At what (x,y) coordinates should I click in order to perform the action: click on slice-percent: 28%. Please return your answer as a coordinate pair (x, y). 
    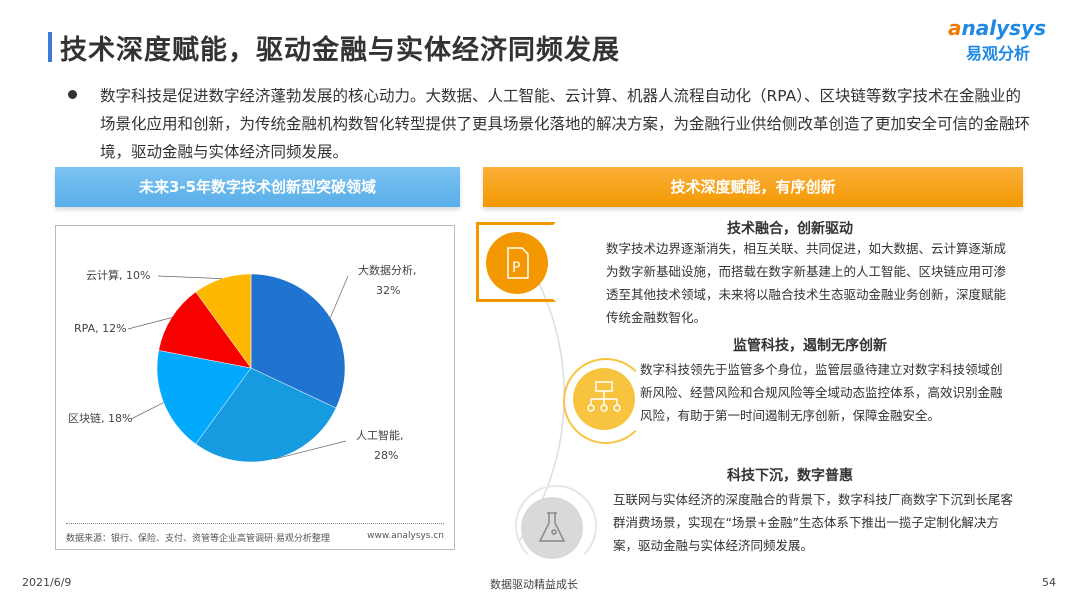
    Looking at the image, I should click on (386, 455).